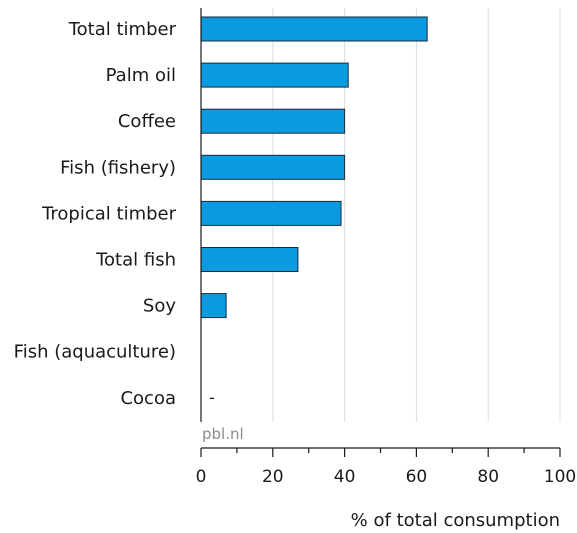 Image resolution: width=577 pixels, height=533 pixels. I want to click on bar-total-timber, so click(314, 29).